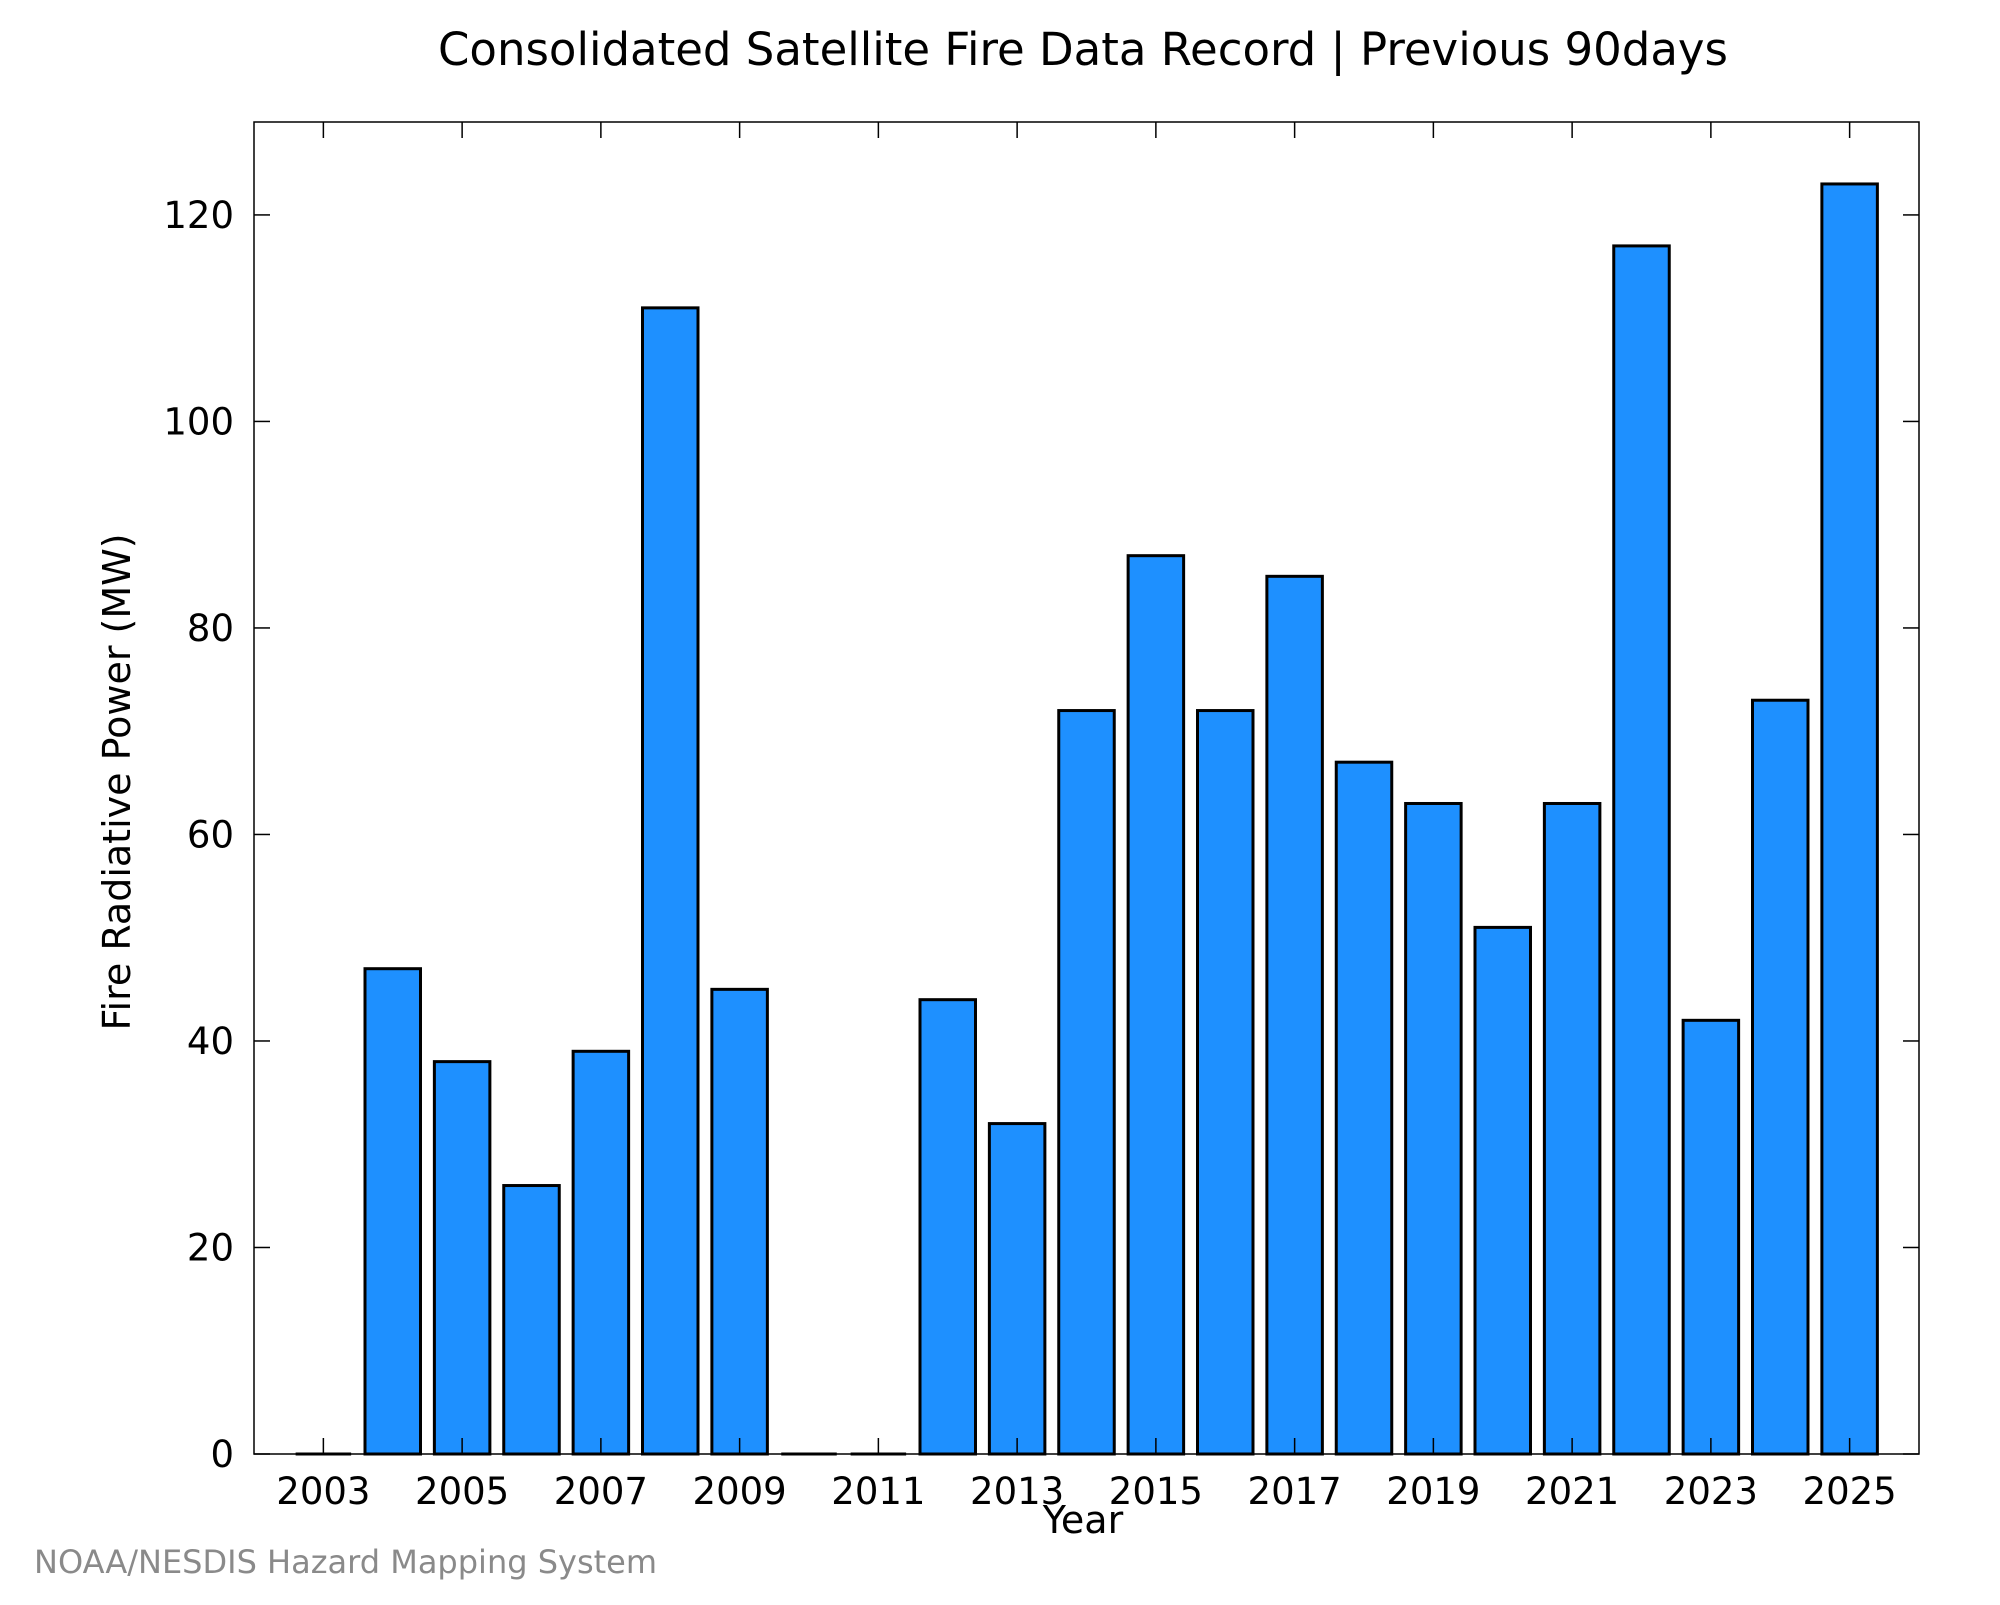  Describe the element at coordinates (740, 1491) in the screenshot. I see `x-tick-label: 2009` at that location.